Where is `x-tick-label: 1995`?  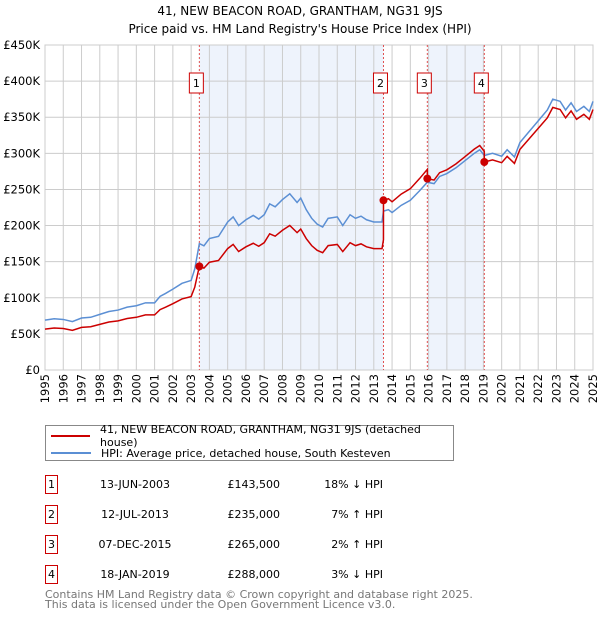 x-tick-label: 1995 is located at coordinates (45, 388).